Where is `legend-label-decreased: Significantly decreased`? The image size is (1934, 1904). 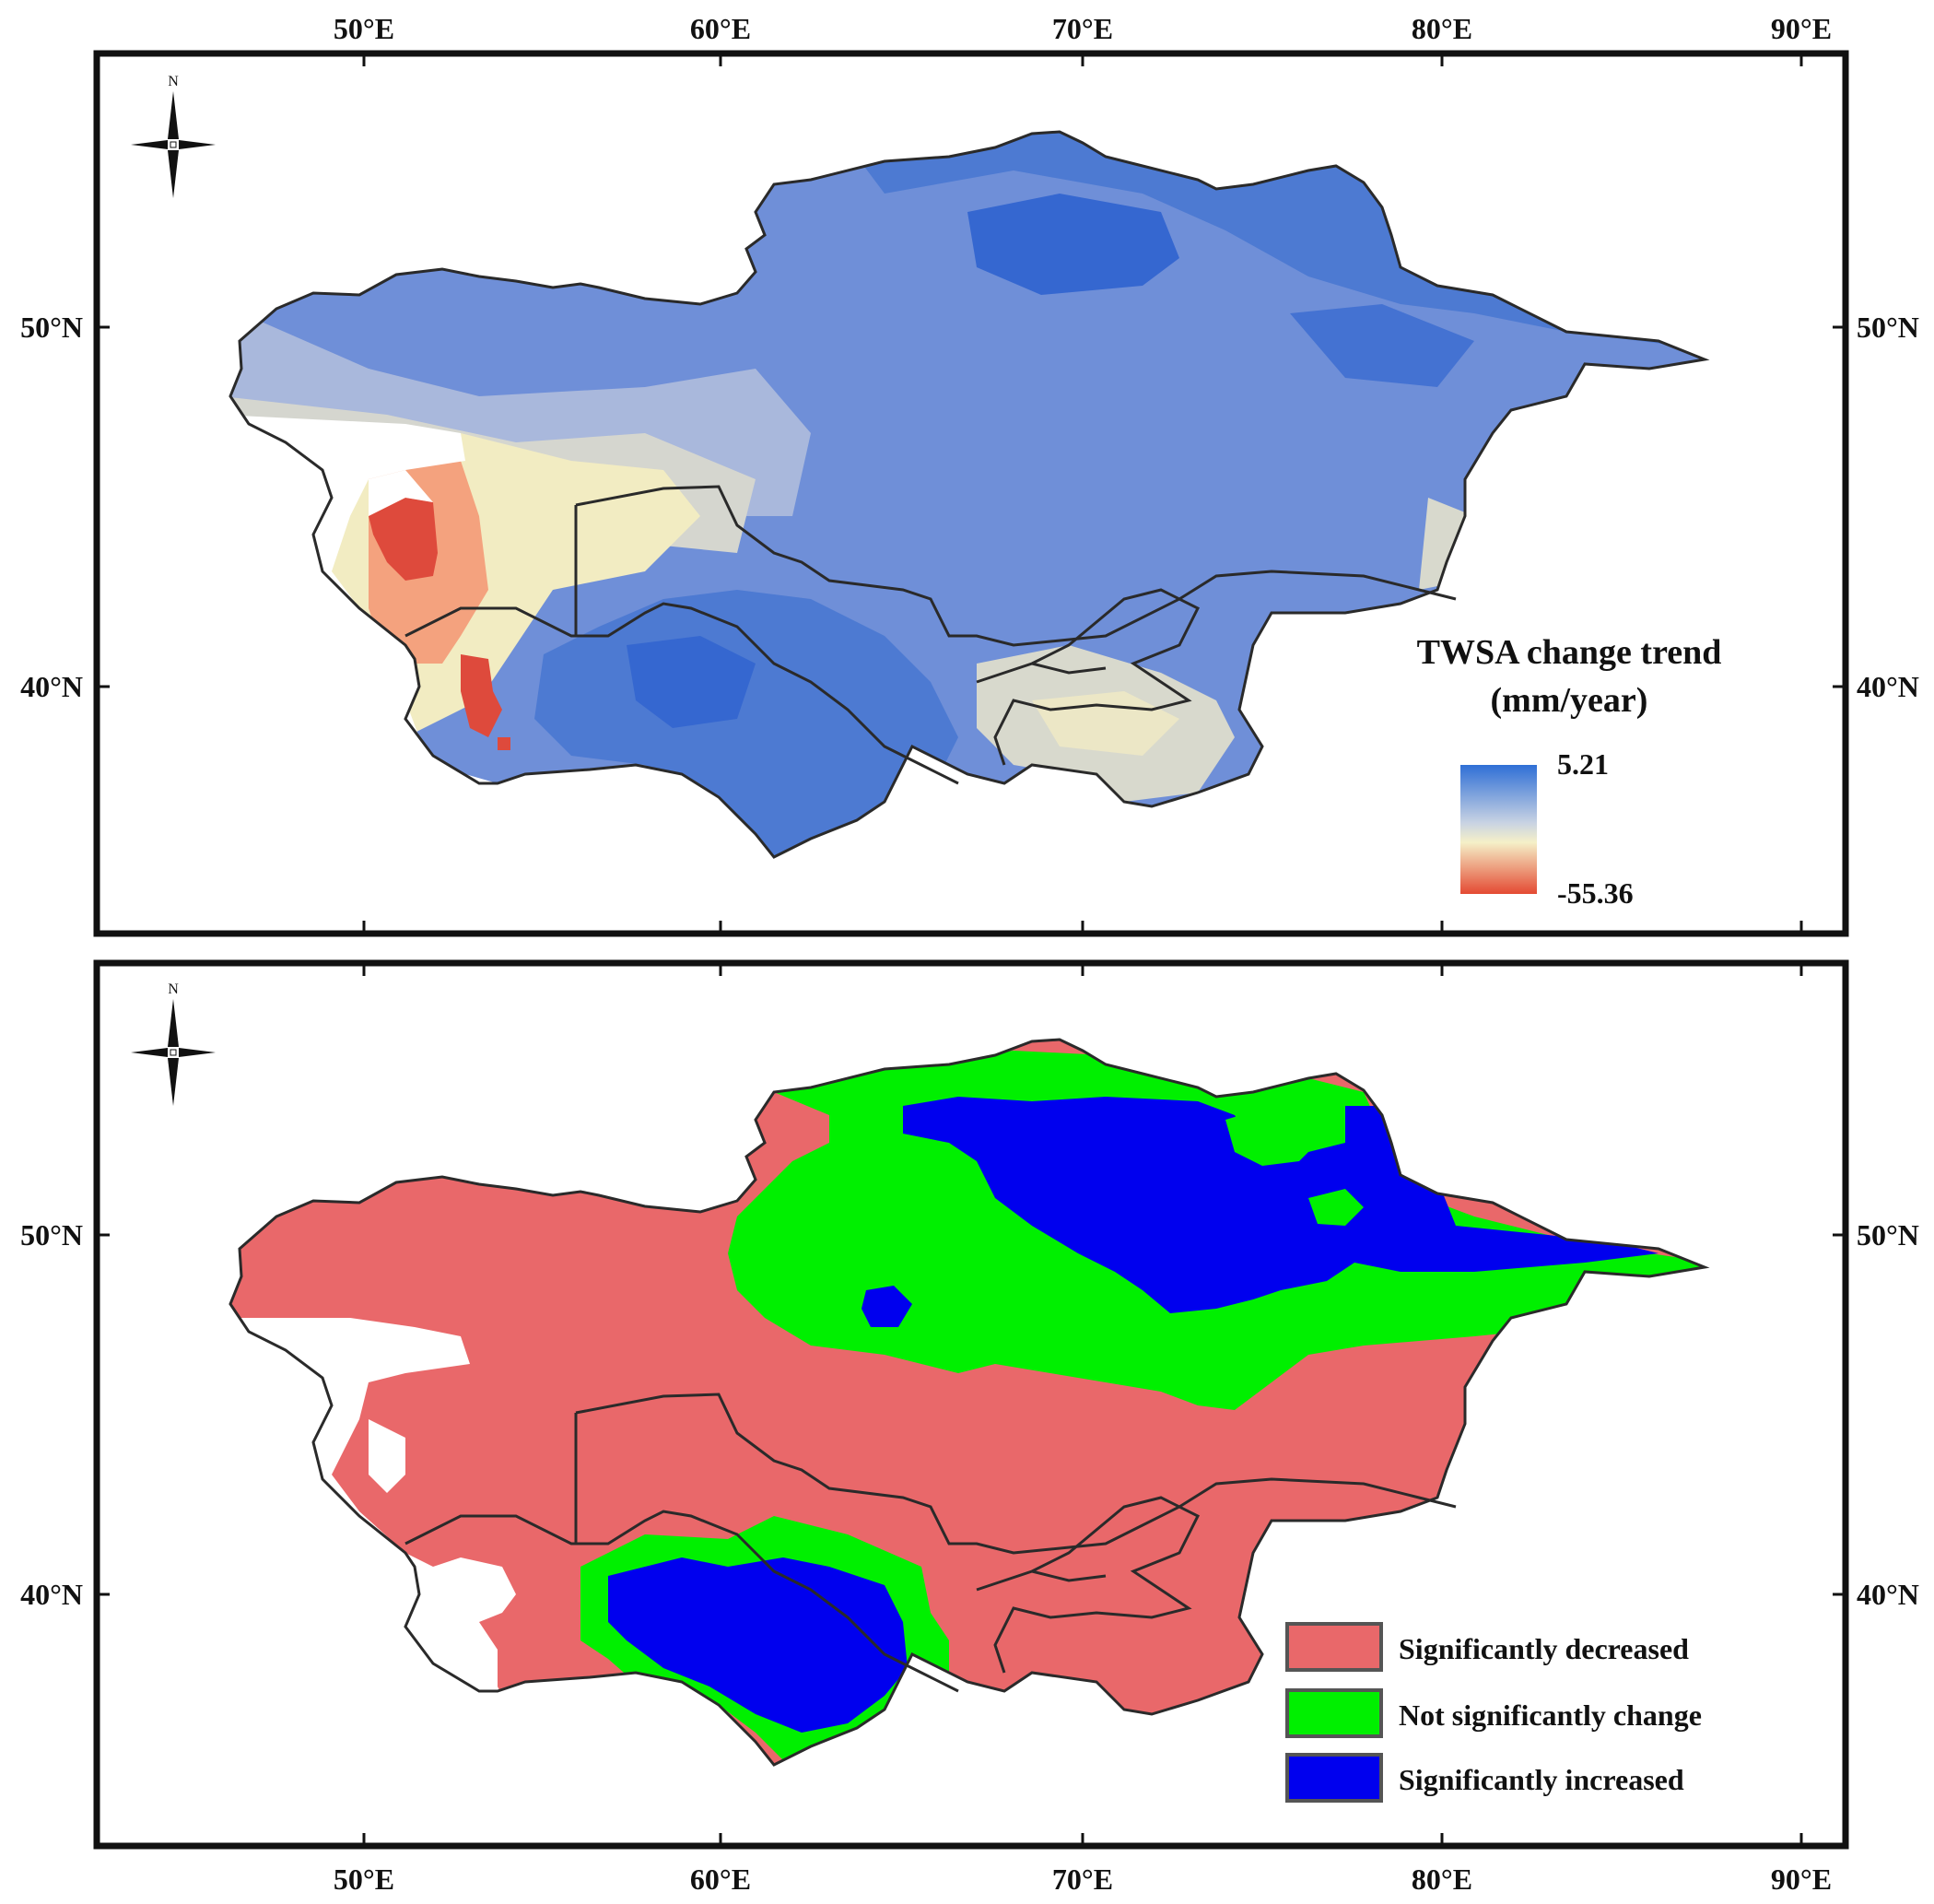 legend-label-decreased: Significantly decreased is located at coordinates (1544, 1648).